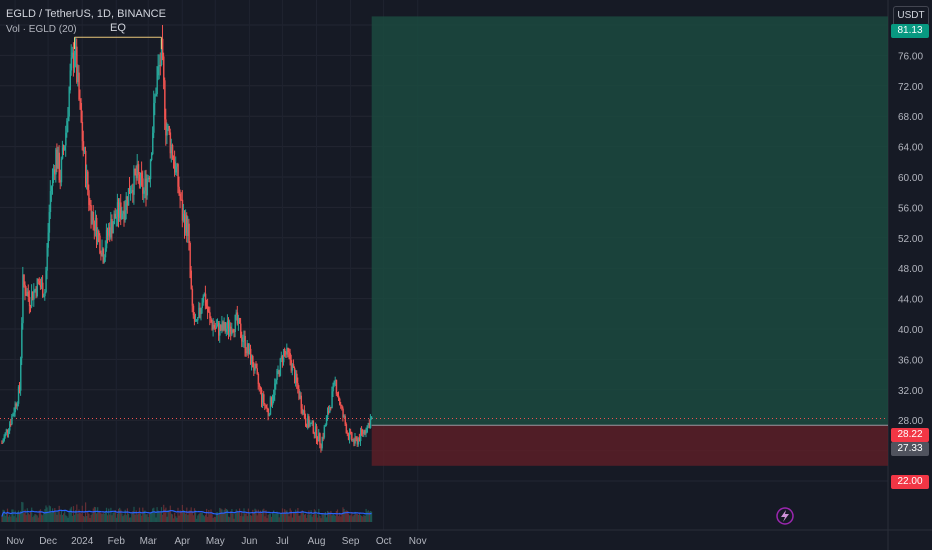  I want to click on symbol-title: EGLD / TetherUS, 1D, BINANCE, so click(86, 14).